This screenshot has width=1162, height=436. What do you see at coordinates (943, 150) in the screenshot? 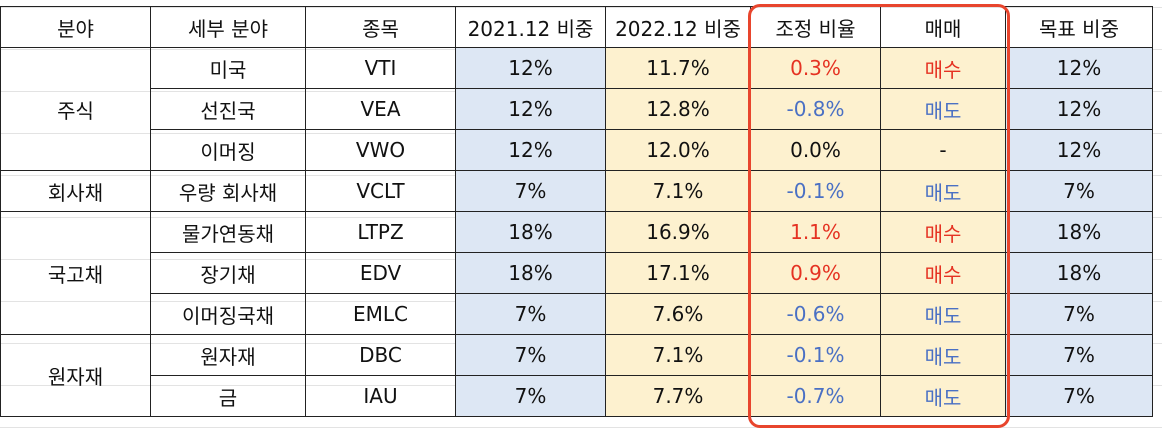
I see `trade-cell: -` at bounding box center [943, 150].